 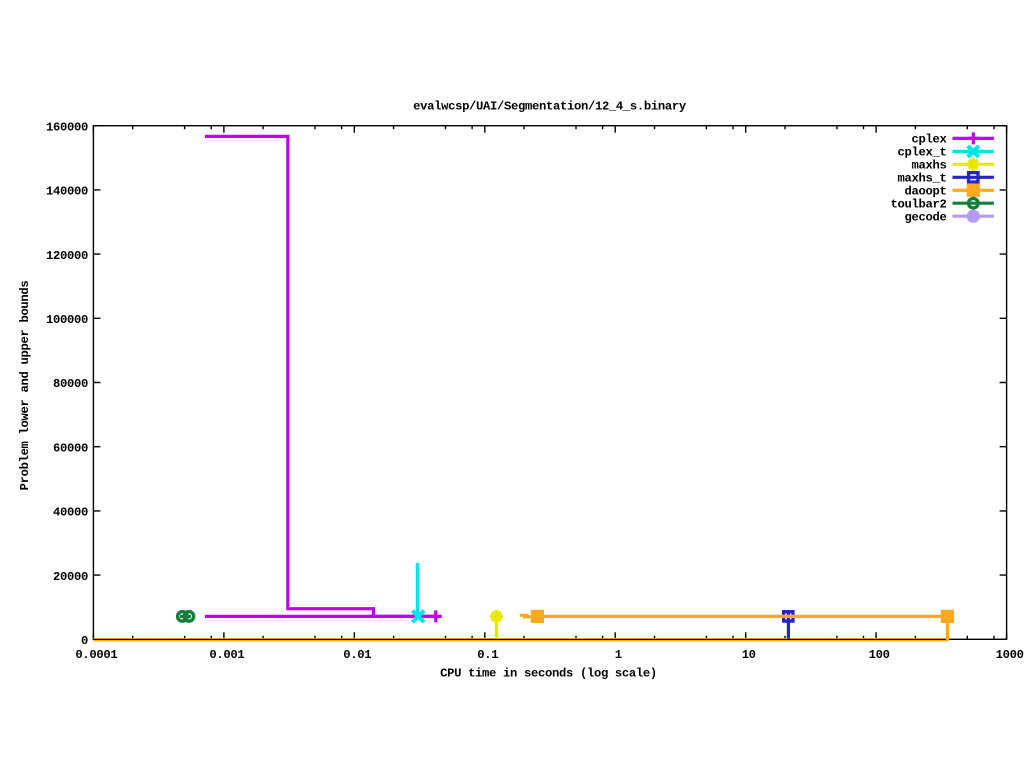 What do you see at coordinates (550, 106) in the screenshot?
I see `svg-text:evalwcsp/UAI/Segmentation/12_4: evalwcsp/UAI/Segmentation/12_4_s.binary` at bounding box center [550, 106].